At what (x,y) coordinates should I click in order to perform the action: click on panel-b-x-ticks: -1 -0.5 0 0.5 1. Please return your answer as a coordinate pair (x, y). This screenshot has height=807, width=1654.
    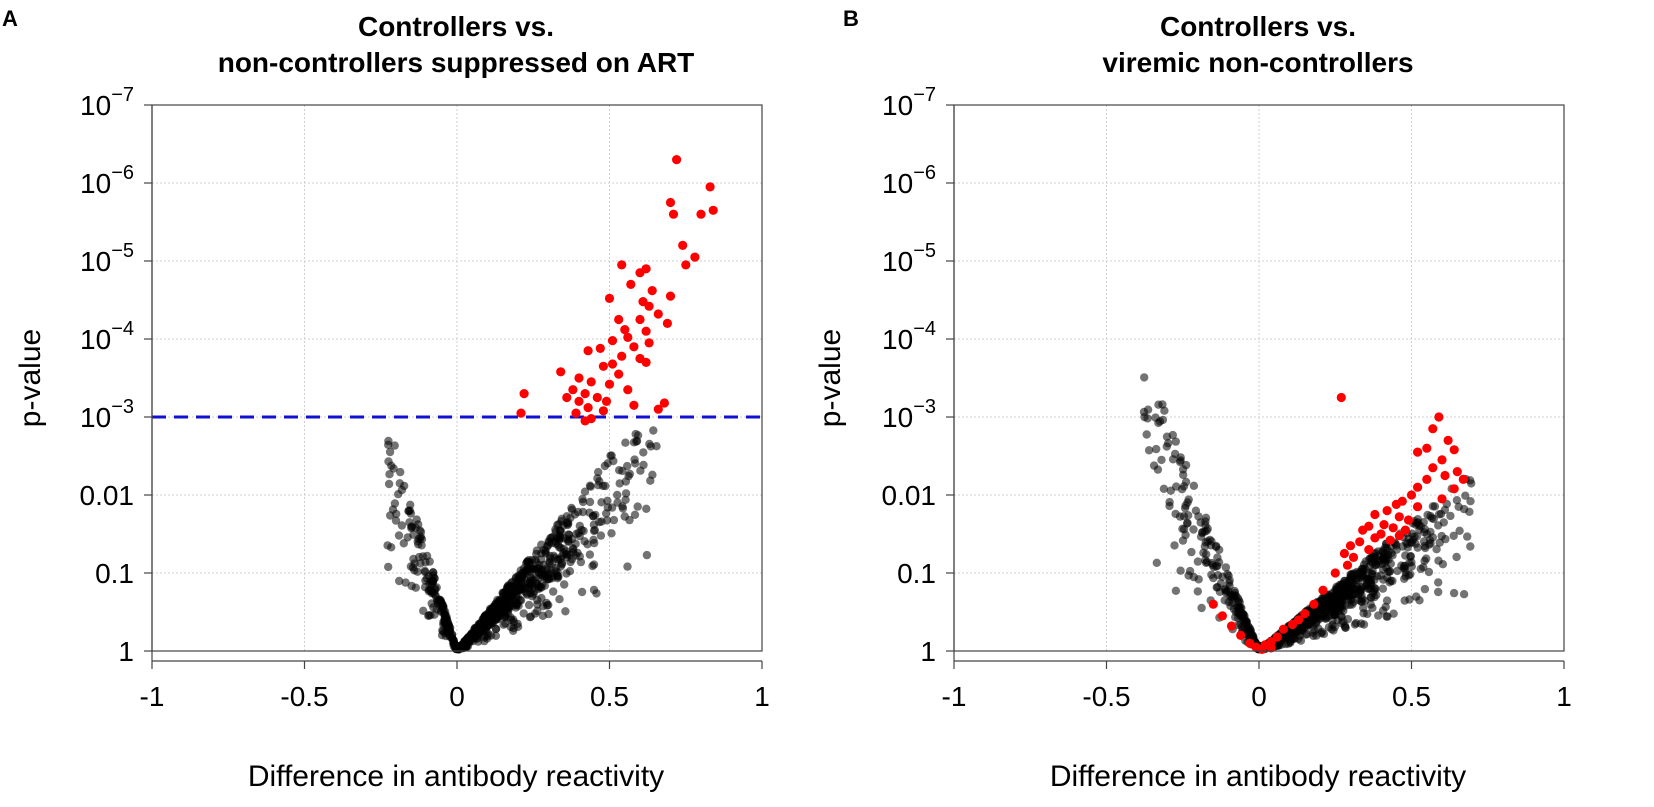
    Looking at the image, I should click on (1257, 686).